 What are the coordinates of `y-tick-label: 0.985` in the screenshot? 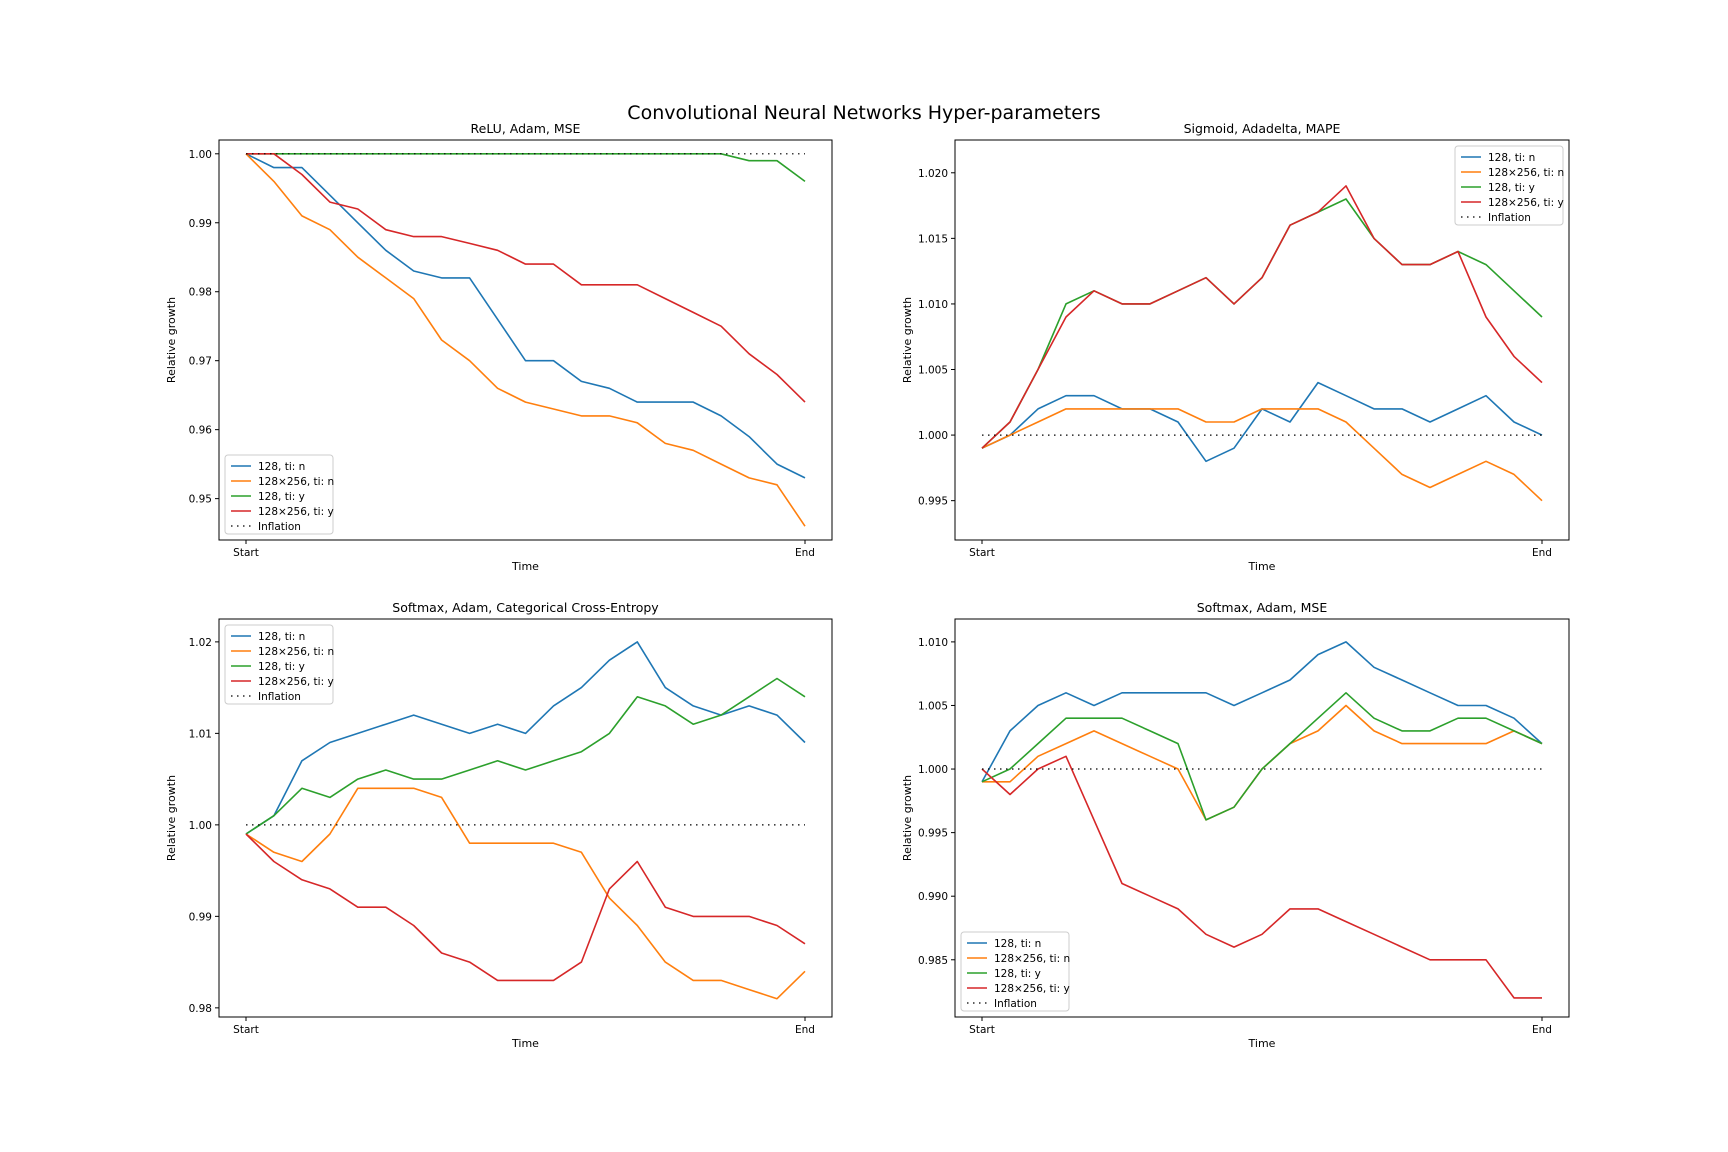 It's located at (933, 961).